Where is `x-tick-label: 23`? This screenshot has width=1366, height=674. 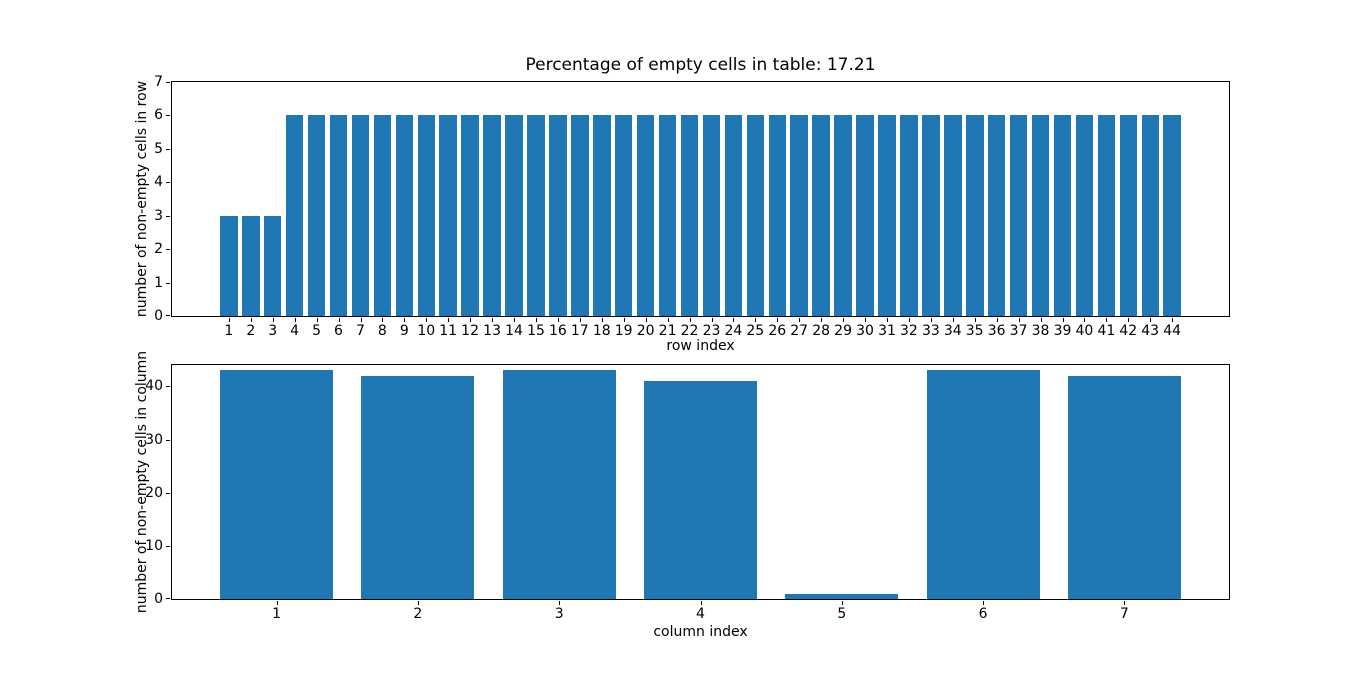 x-tick-label: 23 is located at coordinates (711, 331).